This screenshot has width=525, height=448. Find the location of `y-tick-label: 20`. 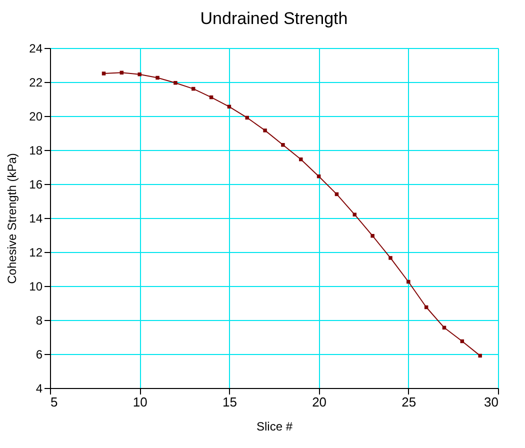

y-tick-label: 20 is located at coordinates (36, 117).